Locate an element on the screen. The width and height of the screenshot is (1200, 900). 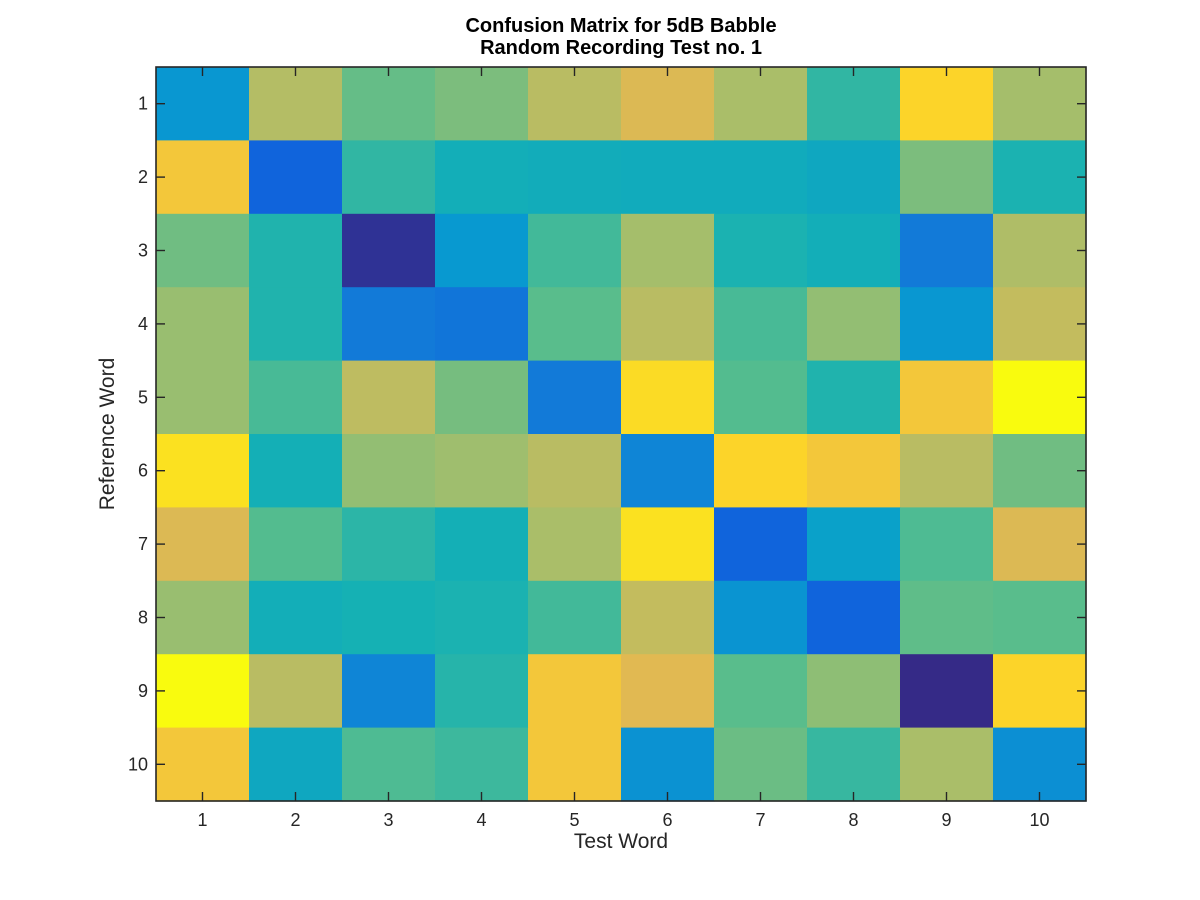
heatmap-cell-r2-c5 is located at coordinates (575, 177).